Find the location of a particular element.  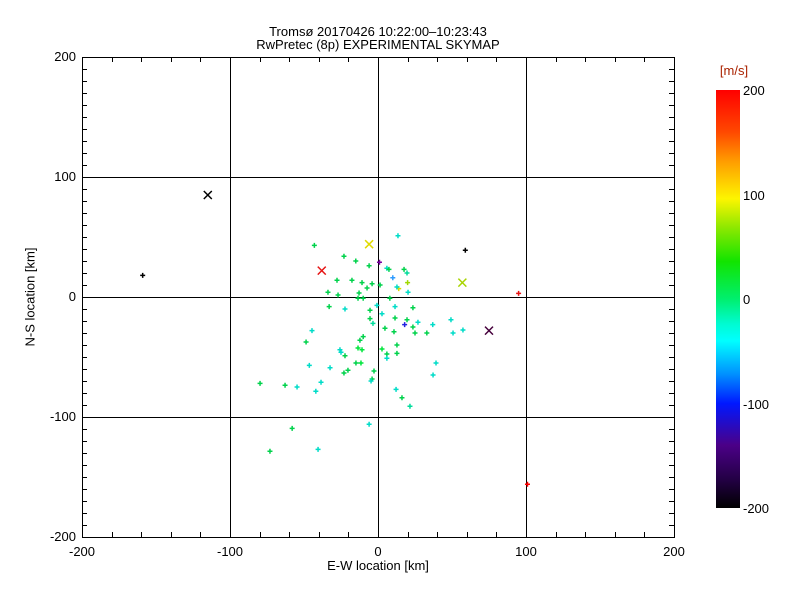

x-tick-label: -200 is located at coordinates (82, 551).